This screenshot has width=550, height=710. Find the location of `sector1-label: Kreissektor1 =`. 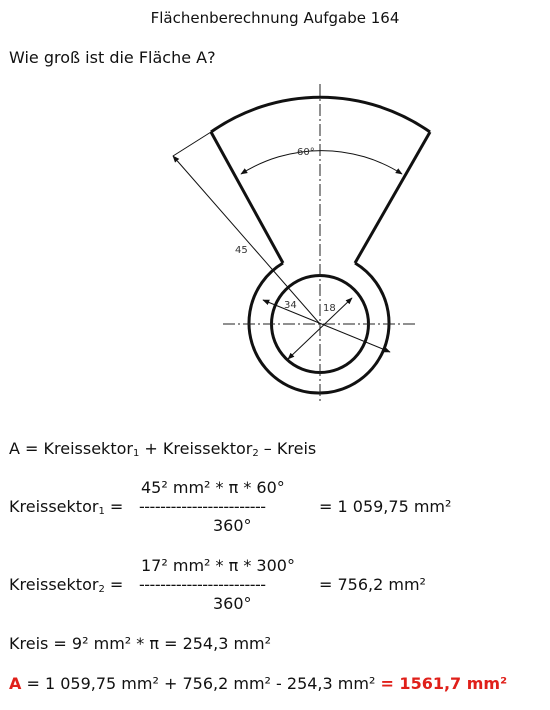

sector1-label: Kreissektor1 = is located at coordinates (66, 507).